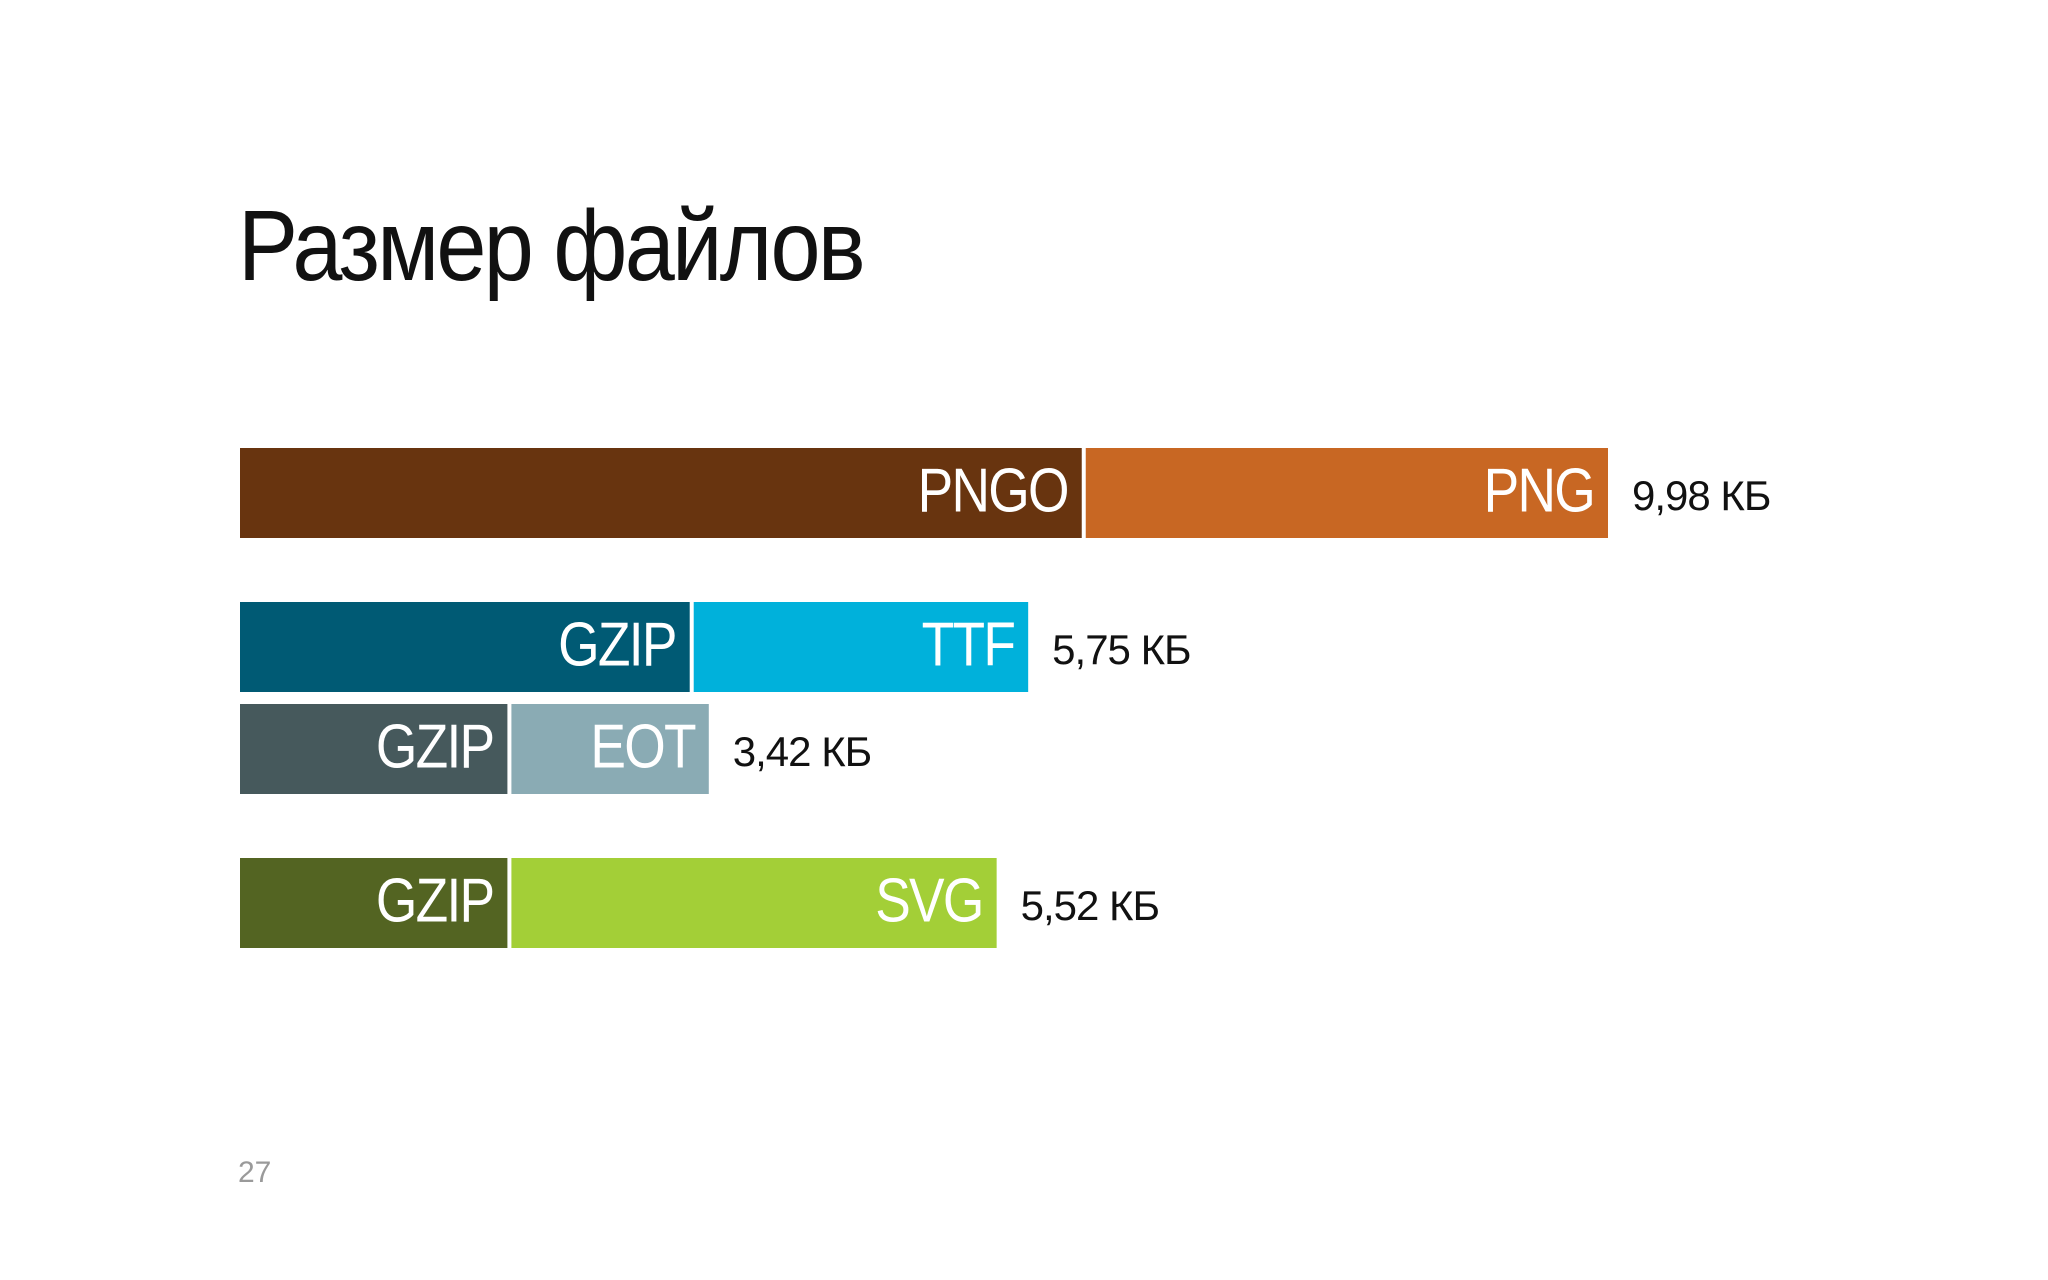 This screenshot has height=1280, width=2048. What do you see at coordinates (928, 901) in the screenshot?
I see `segment-label: SVG` at bounding box center [928, 901].